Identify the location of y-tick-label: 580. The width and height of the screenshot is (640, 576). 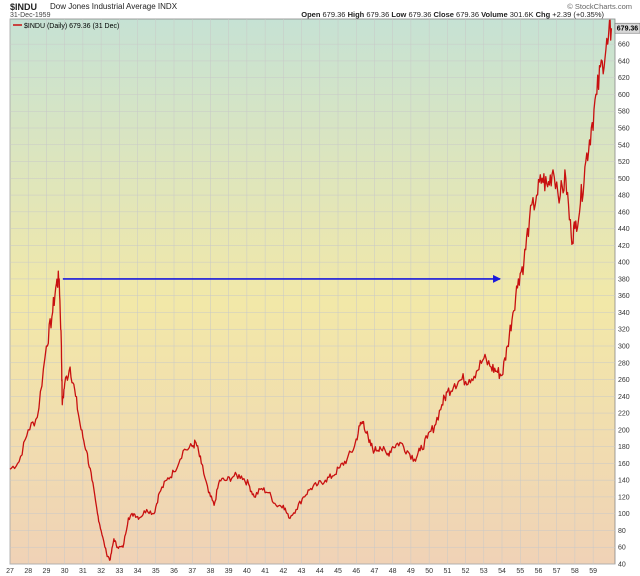
(624, 112).